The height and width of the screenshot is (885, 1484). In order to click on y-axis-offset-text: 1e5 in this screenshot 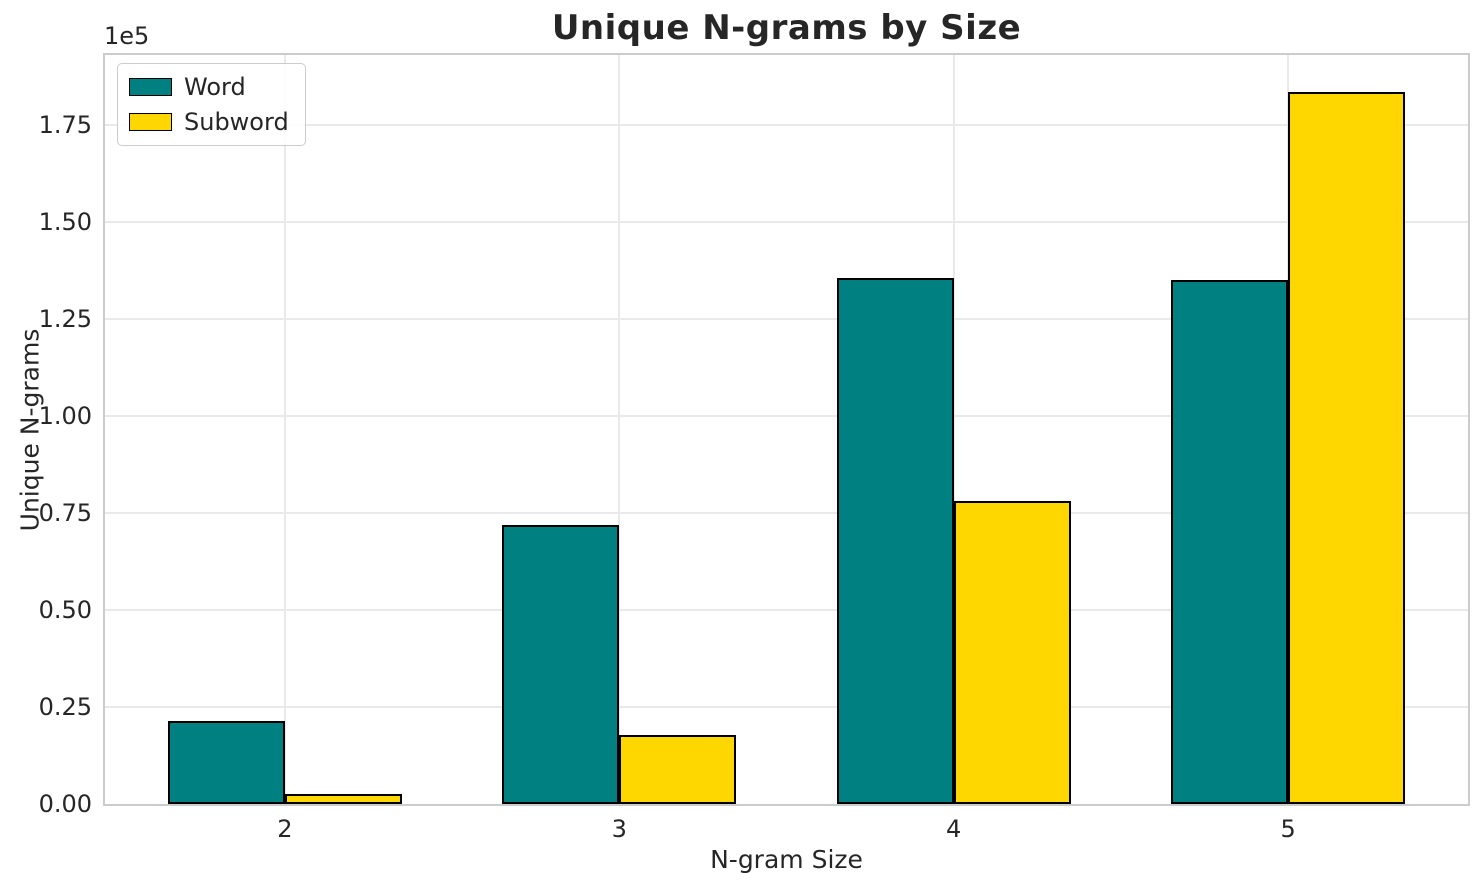, I will do `click(127, 36)`.